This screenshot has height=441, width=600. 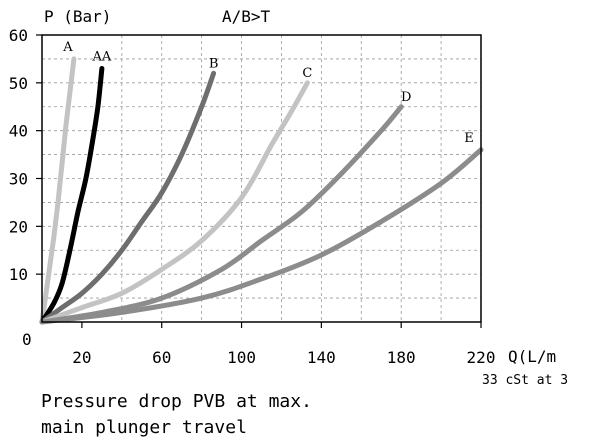 What do you see at coordinates (18, 35) in the screenshot?
I see `y-tick-label: 60` at bounding box center [18, 35].